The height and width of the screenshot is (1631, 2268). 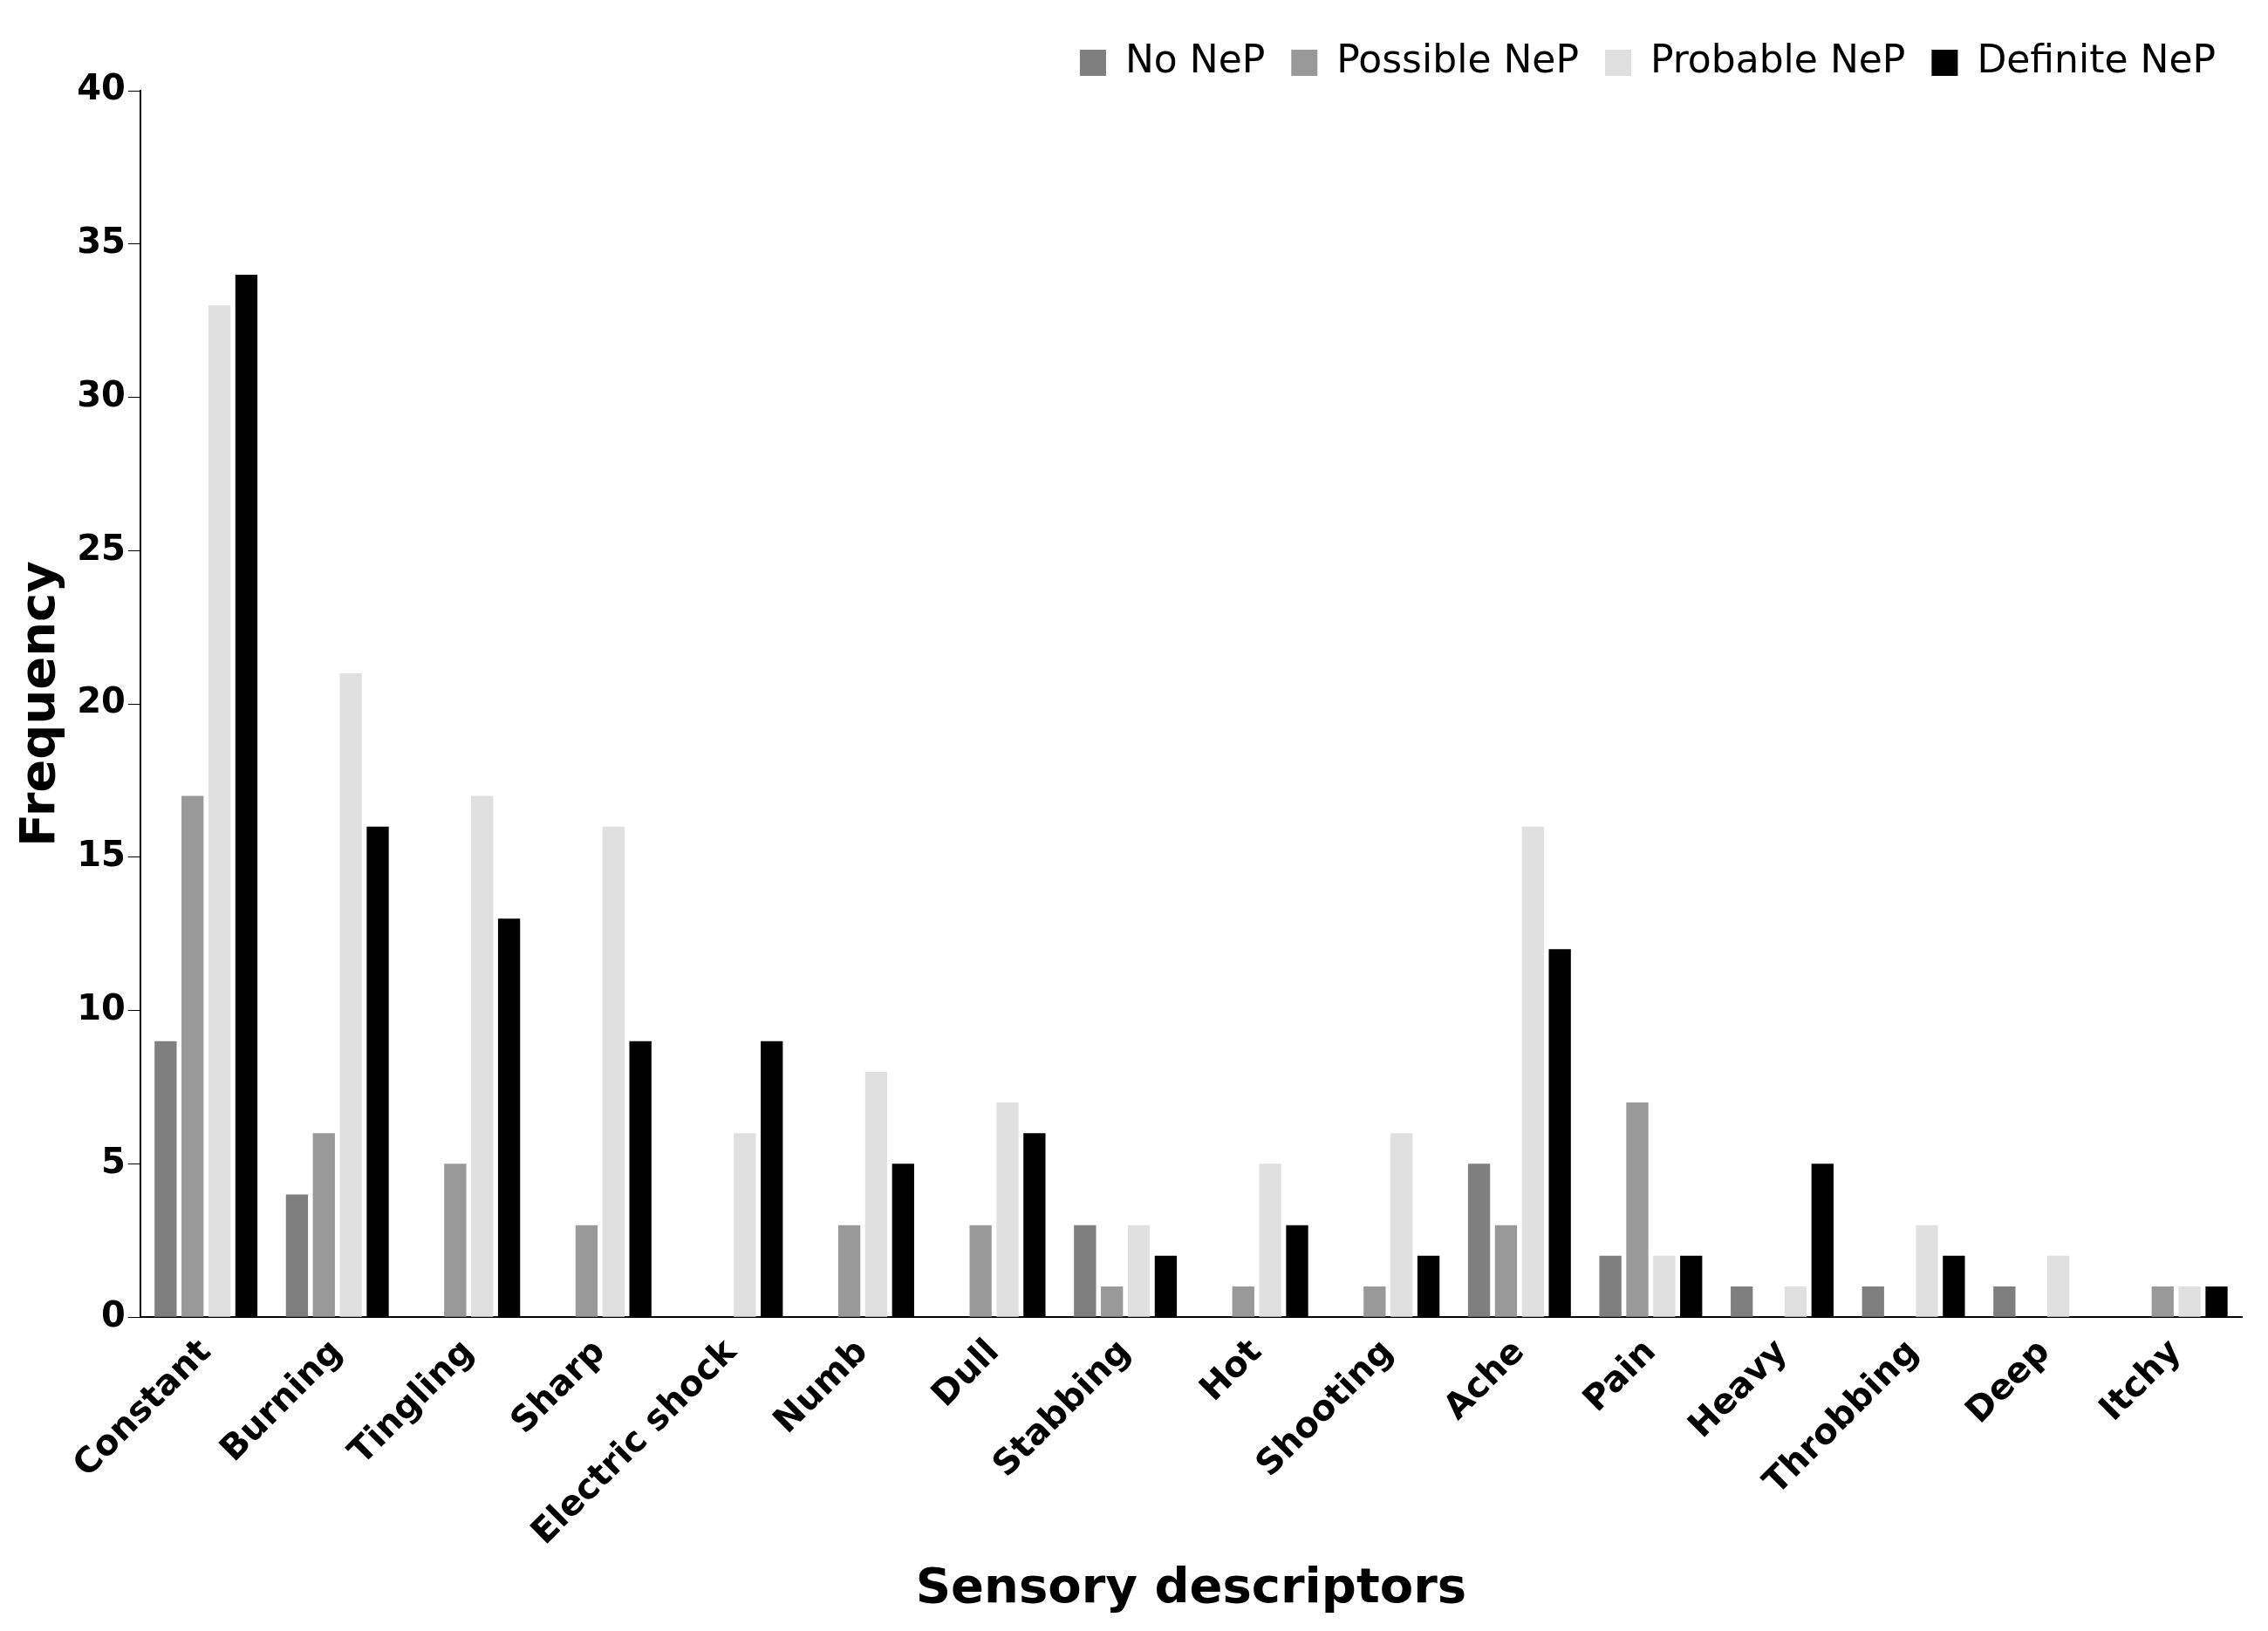 I want to click on y-tick-label: 40, so click(x=101, y=87).